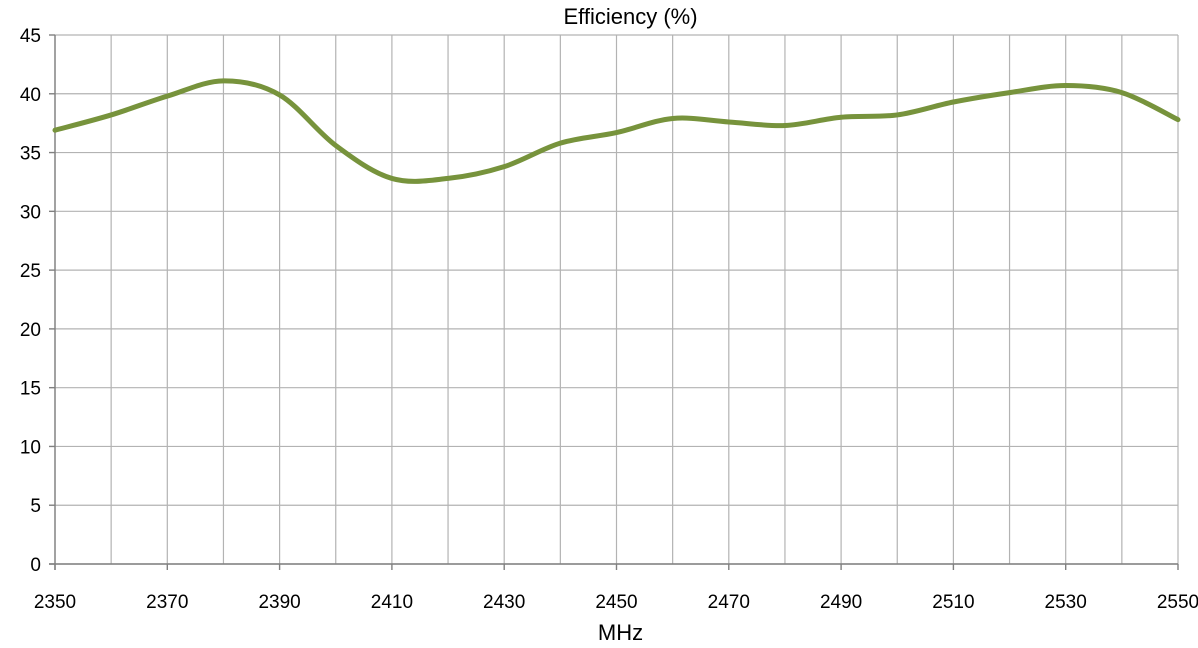 The width and height of the screenshot is (1198, 648). Describe the element at coordinates (616, 602) in the screenshot. I see `x-tick-label: 2450` at that location.